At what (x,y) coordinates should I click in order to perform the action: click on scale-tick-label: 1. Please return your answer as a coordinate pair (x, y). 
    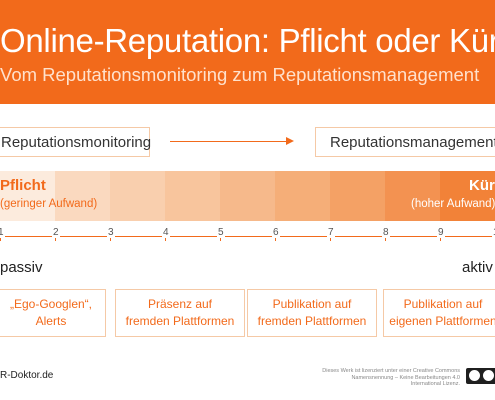
    Looking at the image, I should click on (2, 232).